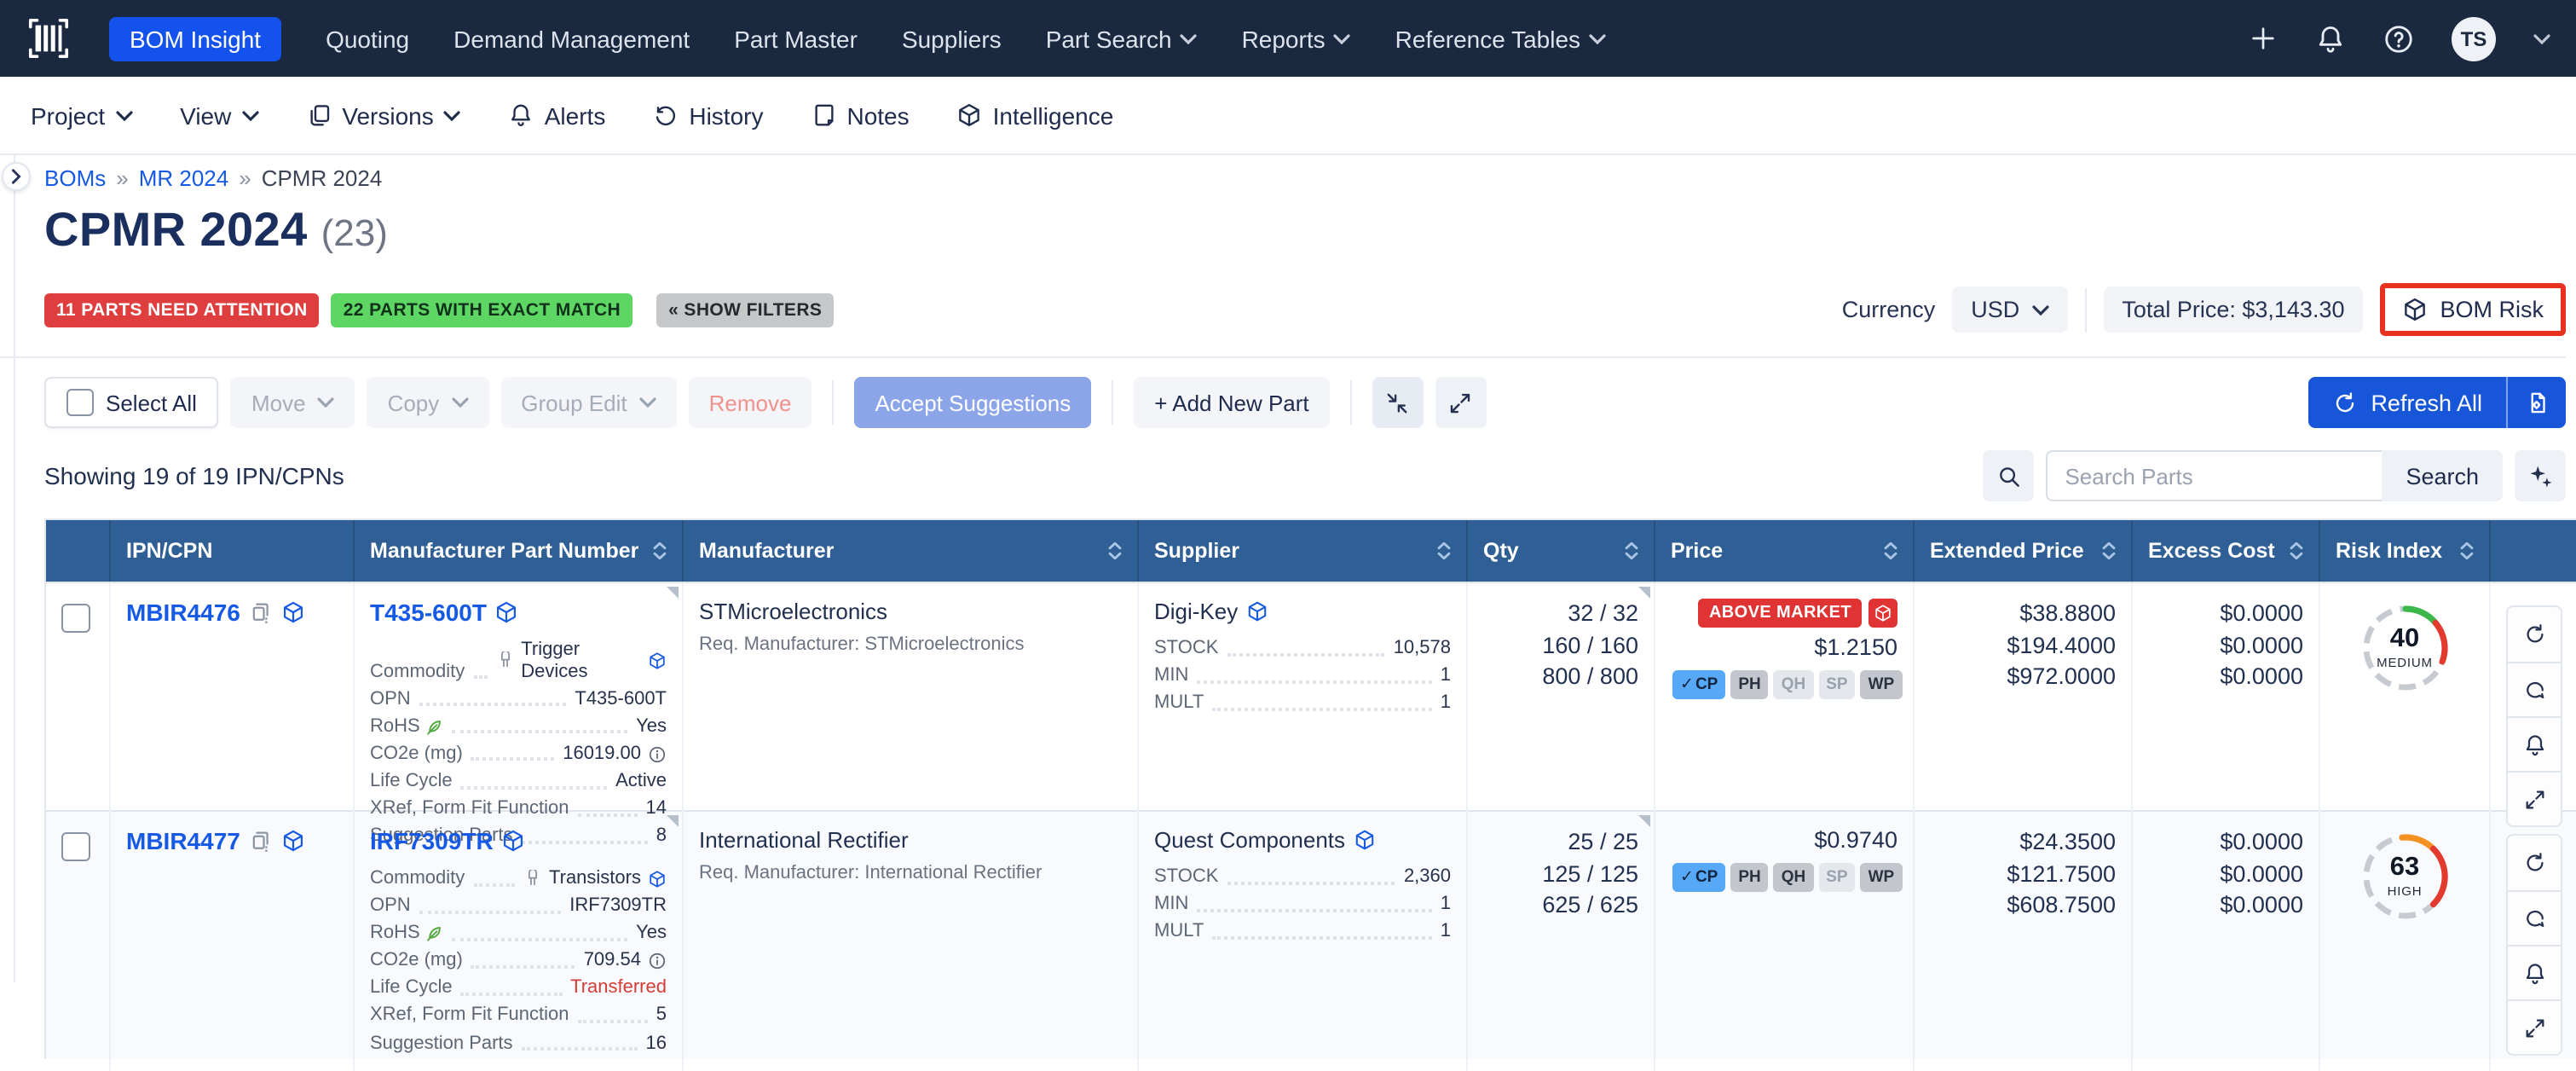 The width and height of the screenshot is (2576, 1071). Describe the element at coordinates (708, 115) in the screenshot. I see `history-button: History` at that location.